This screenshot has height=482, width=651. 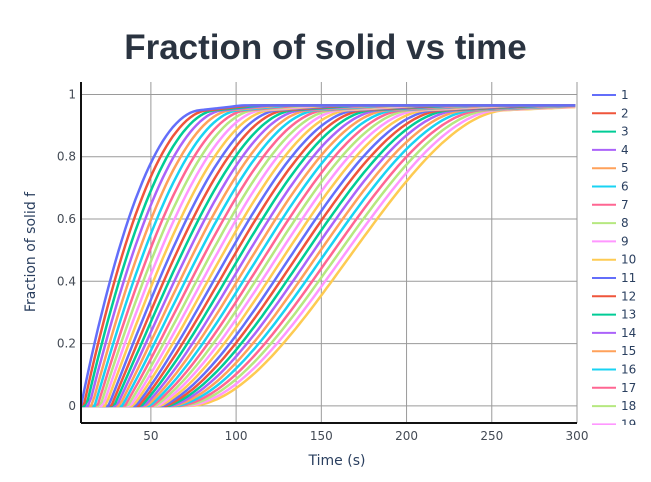 I want to click on legend-item-16: 16, so click(x=614, y=370).